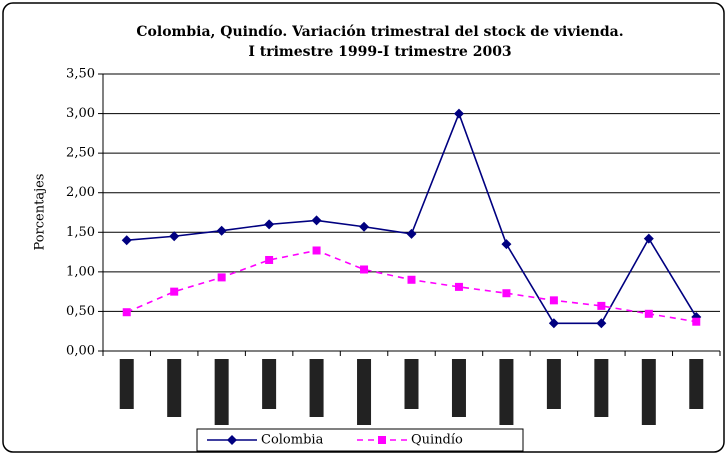 Image resolution: width=728 pixels, height=456 pixels. I want to click on y-axis-label: Porcentajes, so click(40, 212).